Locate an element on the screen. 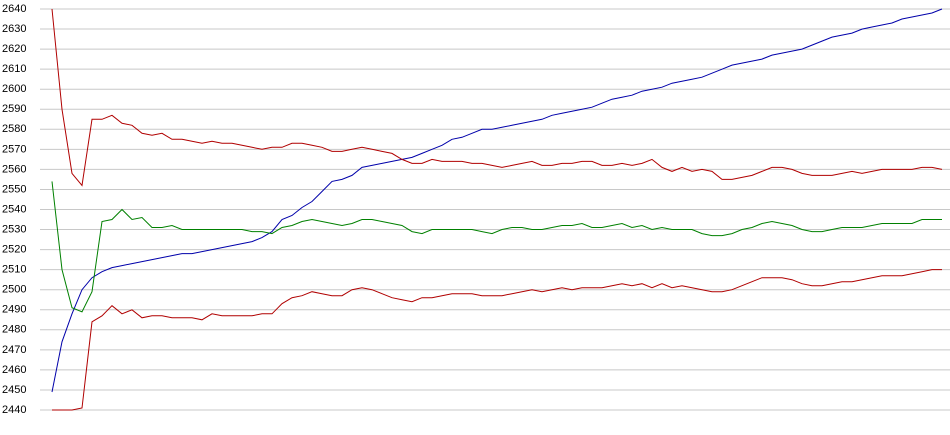  y-tick-label: 2610 is located at coordinates (14, 69).